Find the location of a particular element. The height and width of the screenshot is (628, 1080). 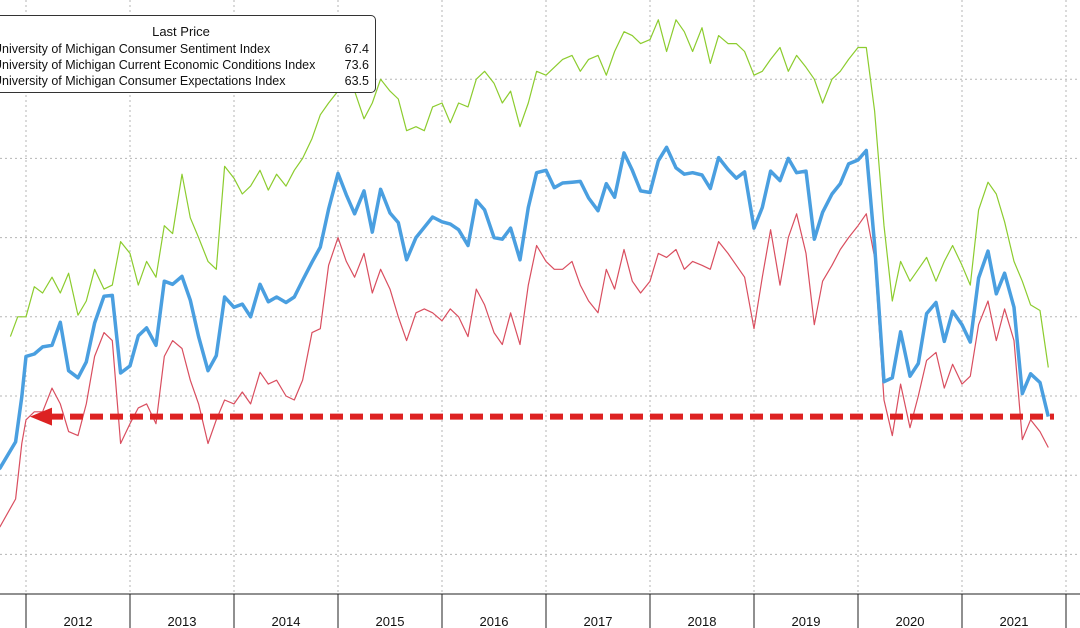

x-tick-label: 2015 is located at coordinates (390, 621).